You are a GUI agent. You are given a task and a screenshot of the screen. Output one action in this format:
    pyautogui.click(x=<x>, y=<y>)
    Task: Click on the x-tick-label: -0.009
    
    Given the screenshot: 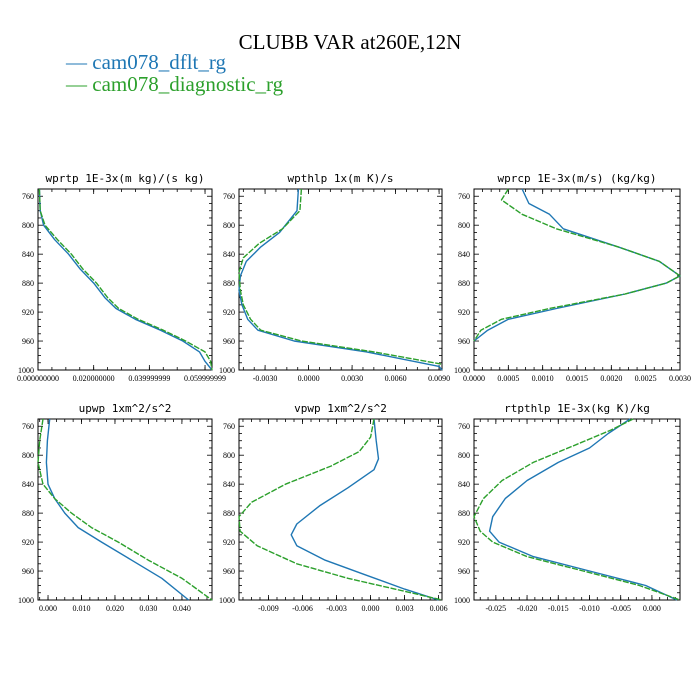 What is the action you would take?
    pyautogui.click(x=268, y=608)
    